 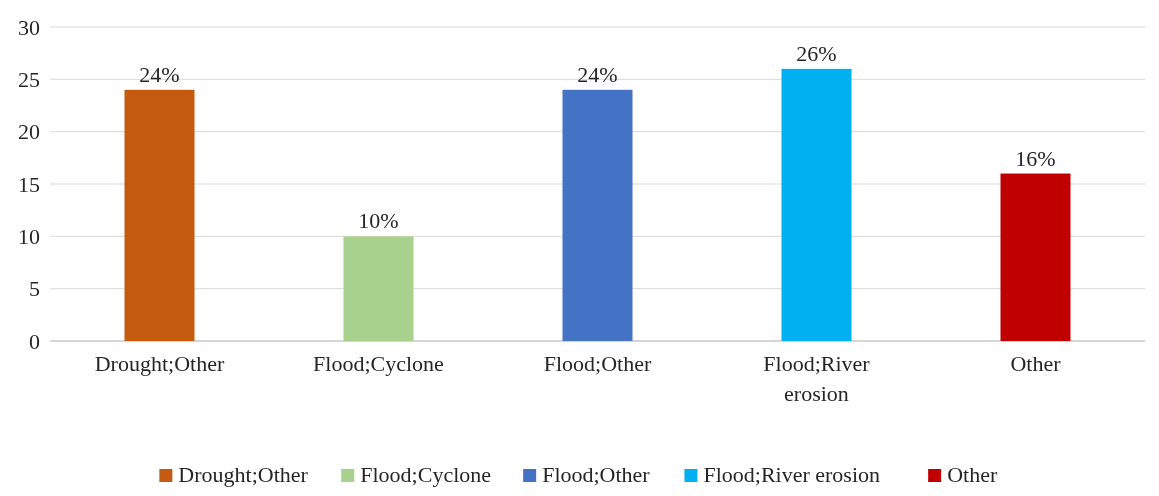 What do you see at coordinates (34, 341) in the screenshot?
I see `y-tick-label: 0` at bounding box center [34, 341].